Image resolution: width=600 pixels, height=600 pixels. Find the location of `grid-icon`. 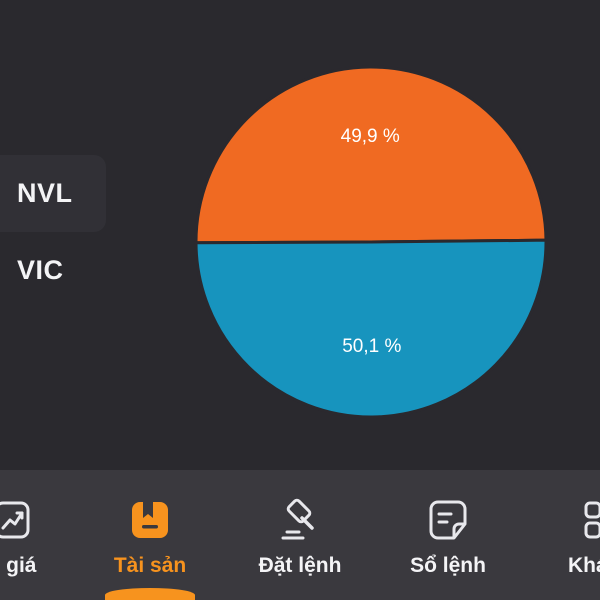

grid-icon is located at coordinates (592, 520).